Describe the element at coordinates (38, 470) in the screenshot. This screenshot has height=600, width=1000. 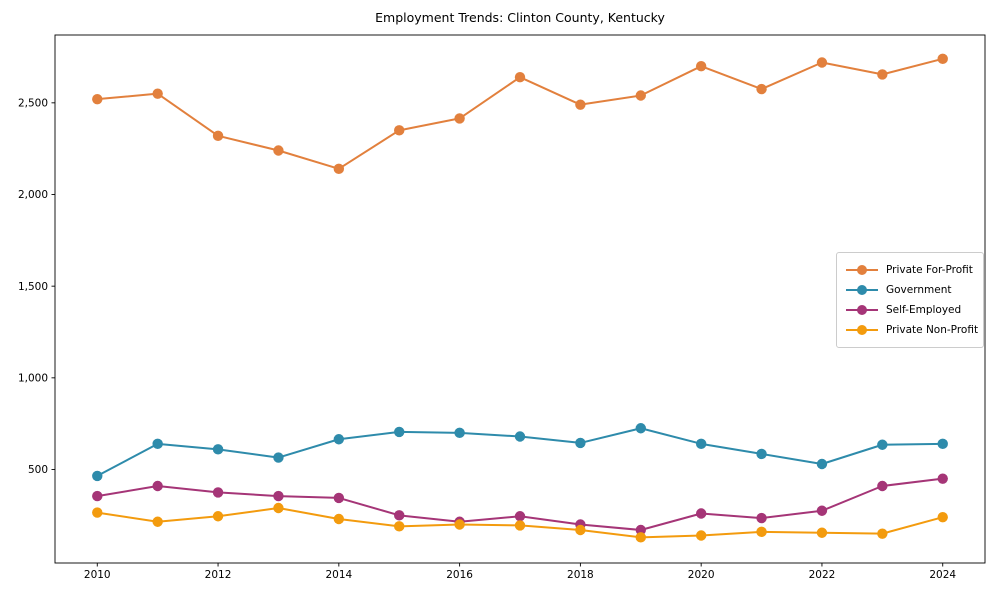
I see `y-tick-label: 500` at that location.